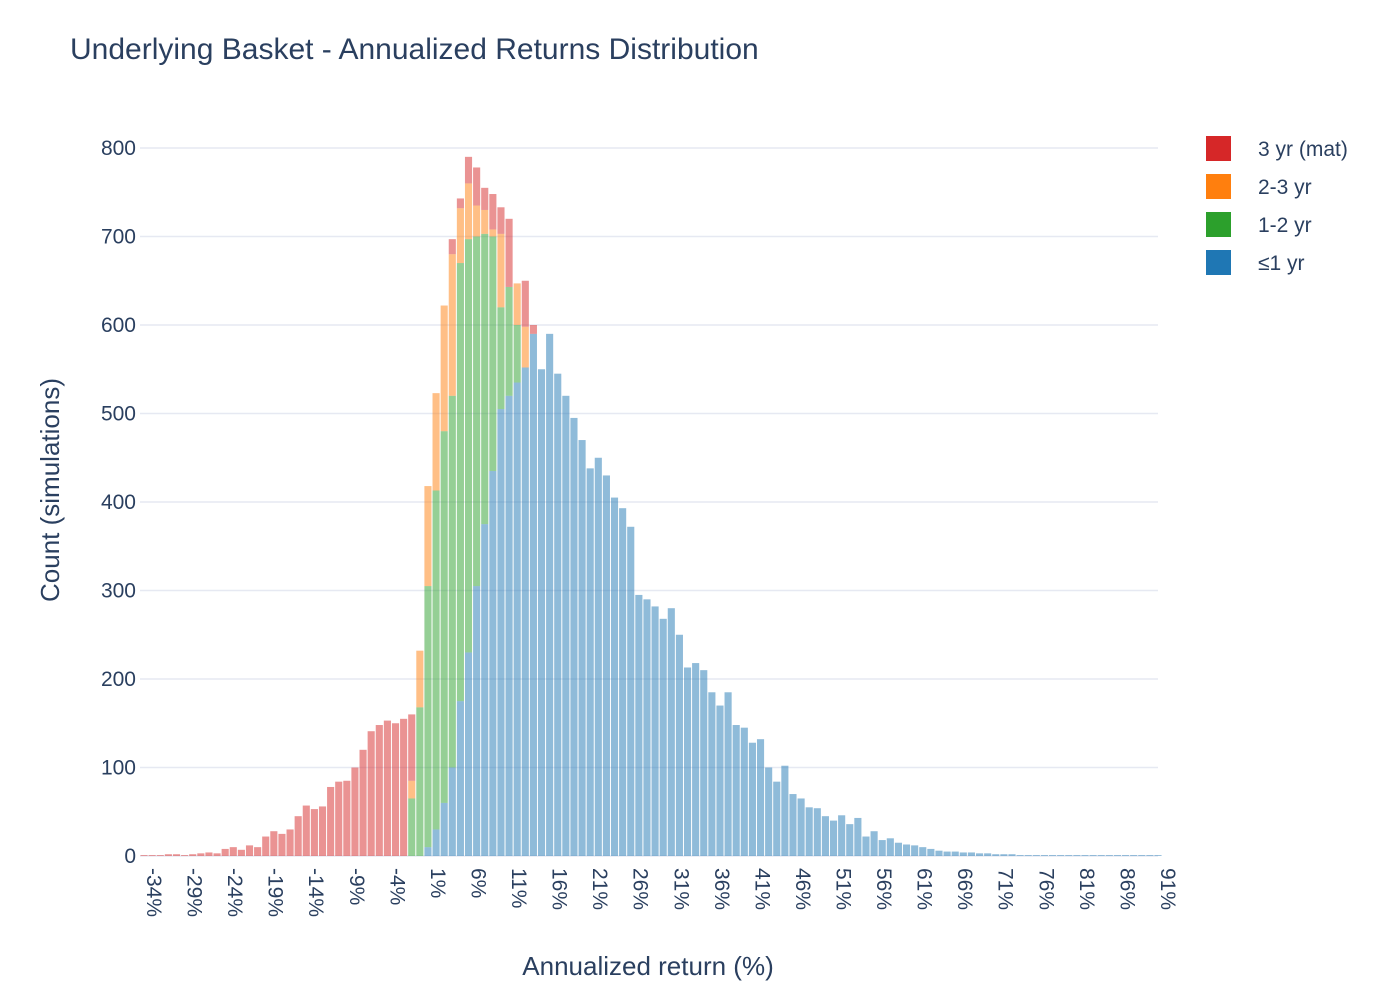  What do you see at coordinates (50, 490) in the screenshot?
I see `y-axis-title: Count (simulations)` at bounding box center [50, 490].